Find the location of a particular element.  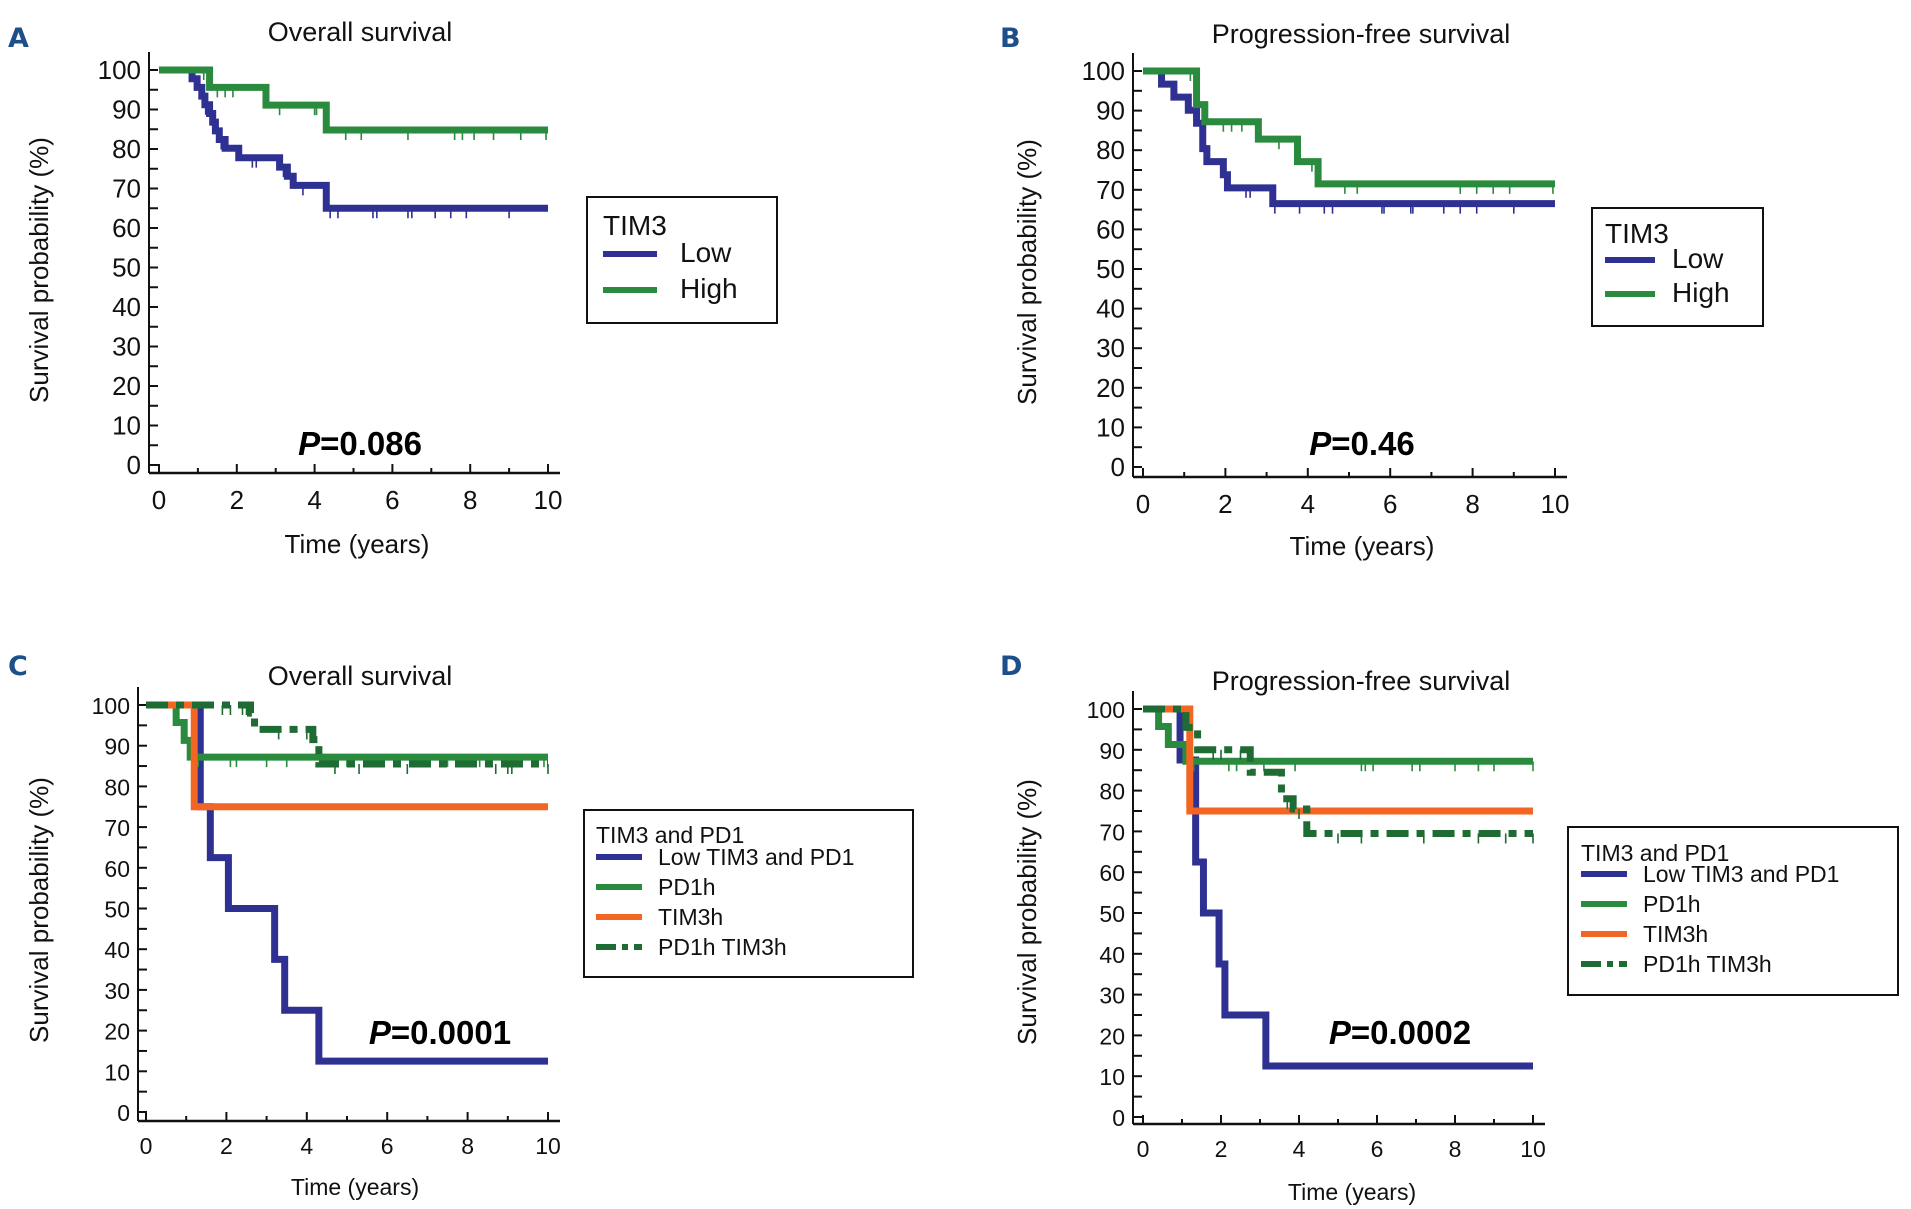

legend: TIM3 Low High is located at coordinates (682, 260).